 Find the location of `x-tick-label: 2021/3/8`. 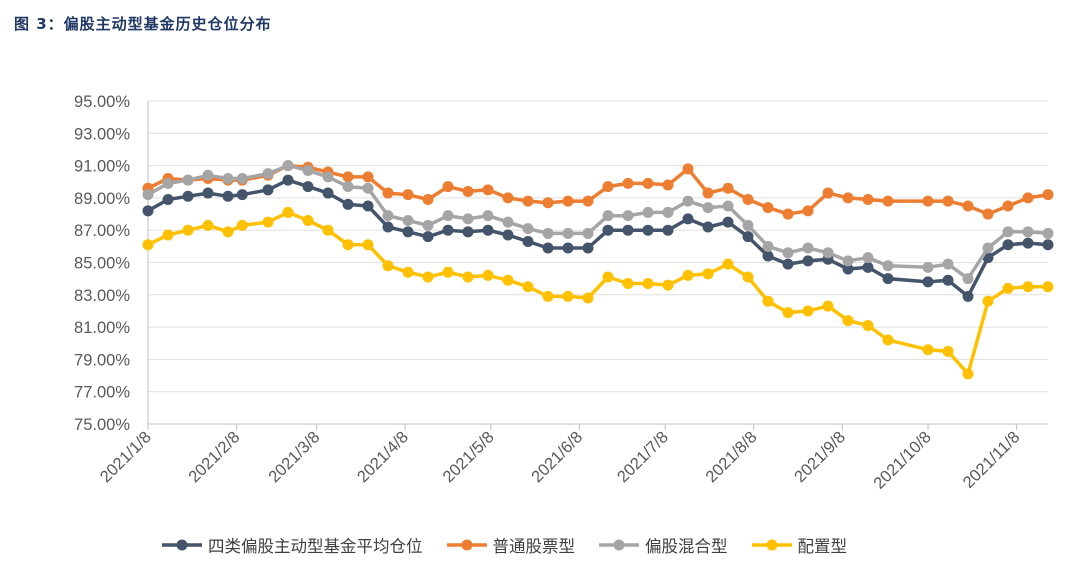

x-tick-label: 2021/3/8 is located at coordinates (294, 457).